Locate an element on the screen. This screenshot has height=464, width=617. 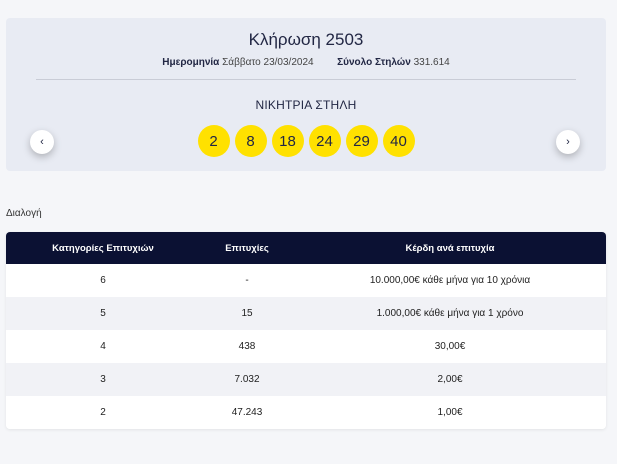
table-row: 6 - 10.000,00€ κάθε μήνα για 10 χρόνια is located at coordinates (306, 280).